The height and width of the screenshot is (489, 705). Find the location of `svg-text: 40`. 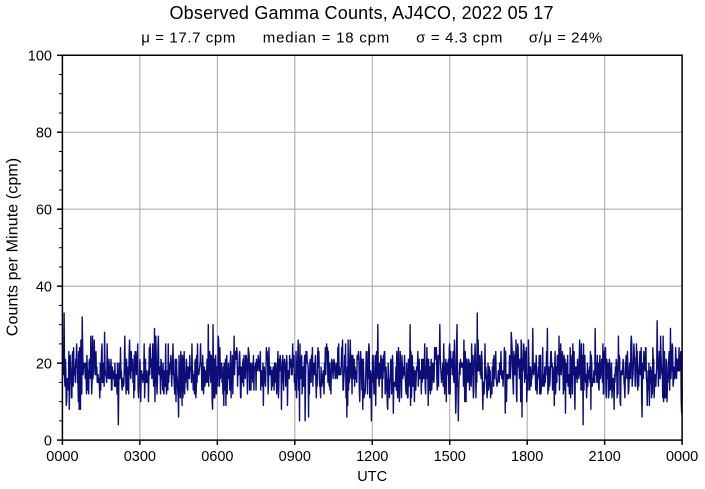

svg-text: 40 is located at coordinates (44, 288).